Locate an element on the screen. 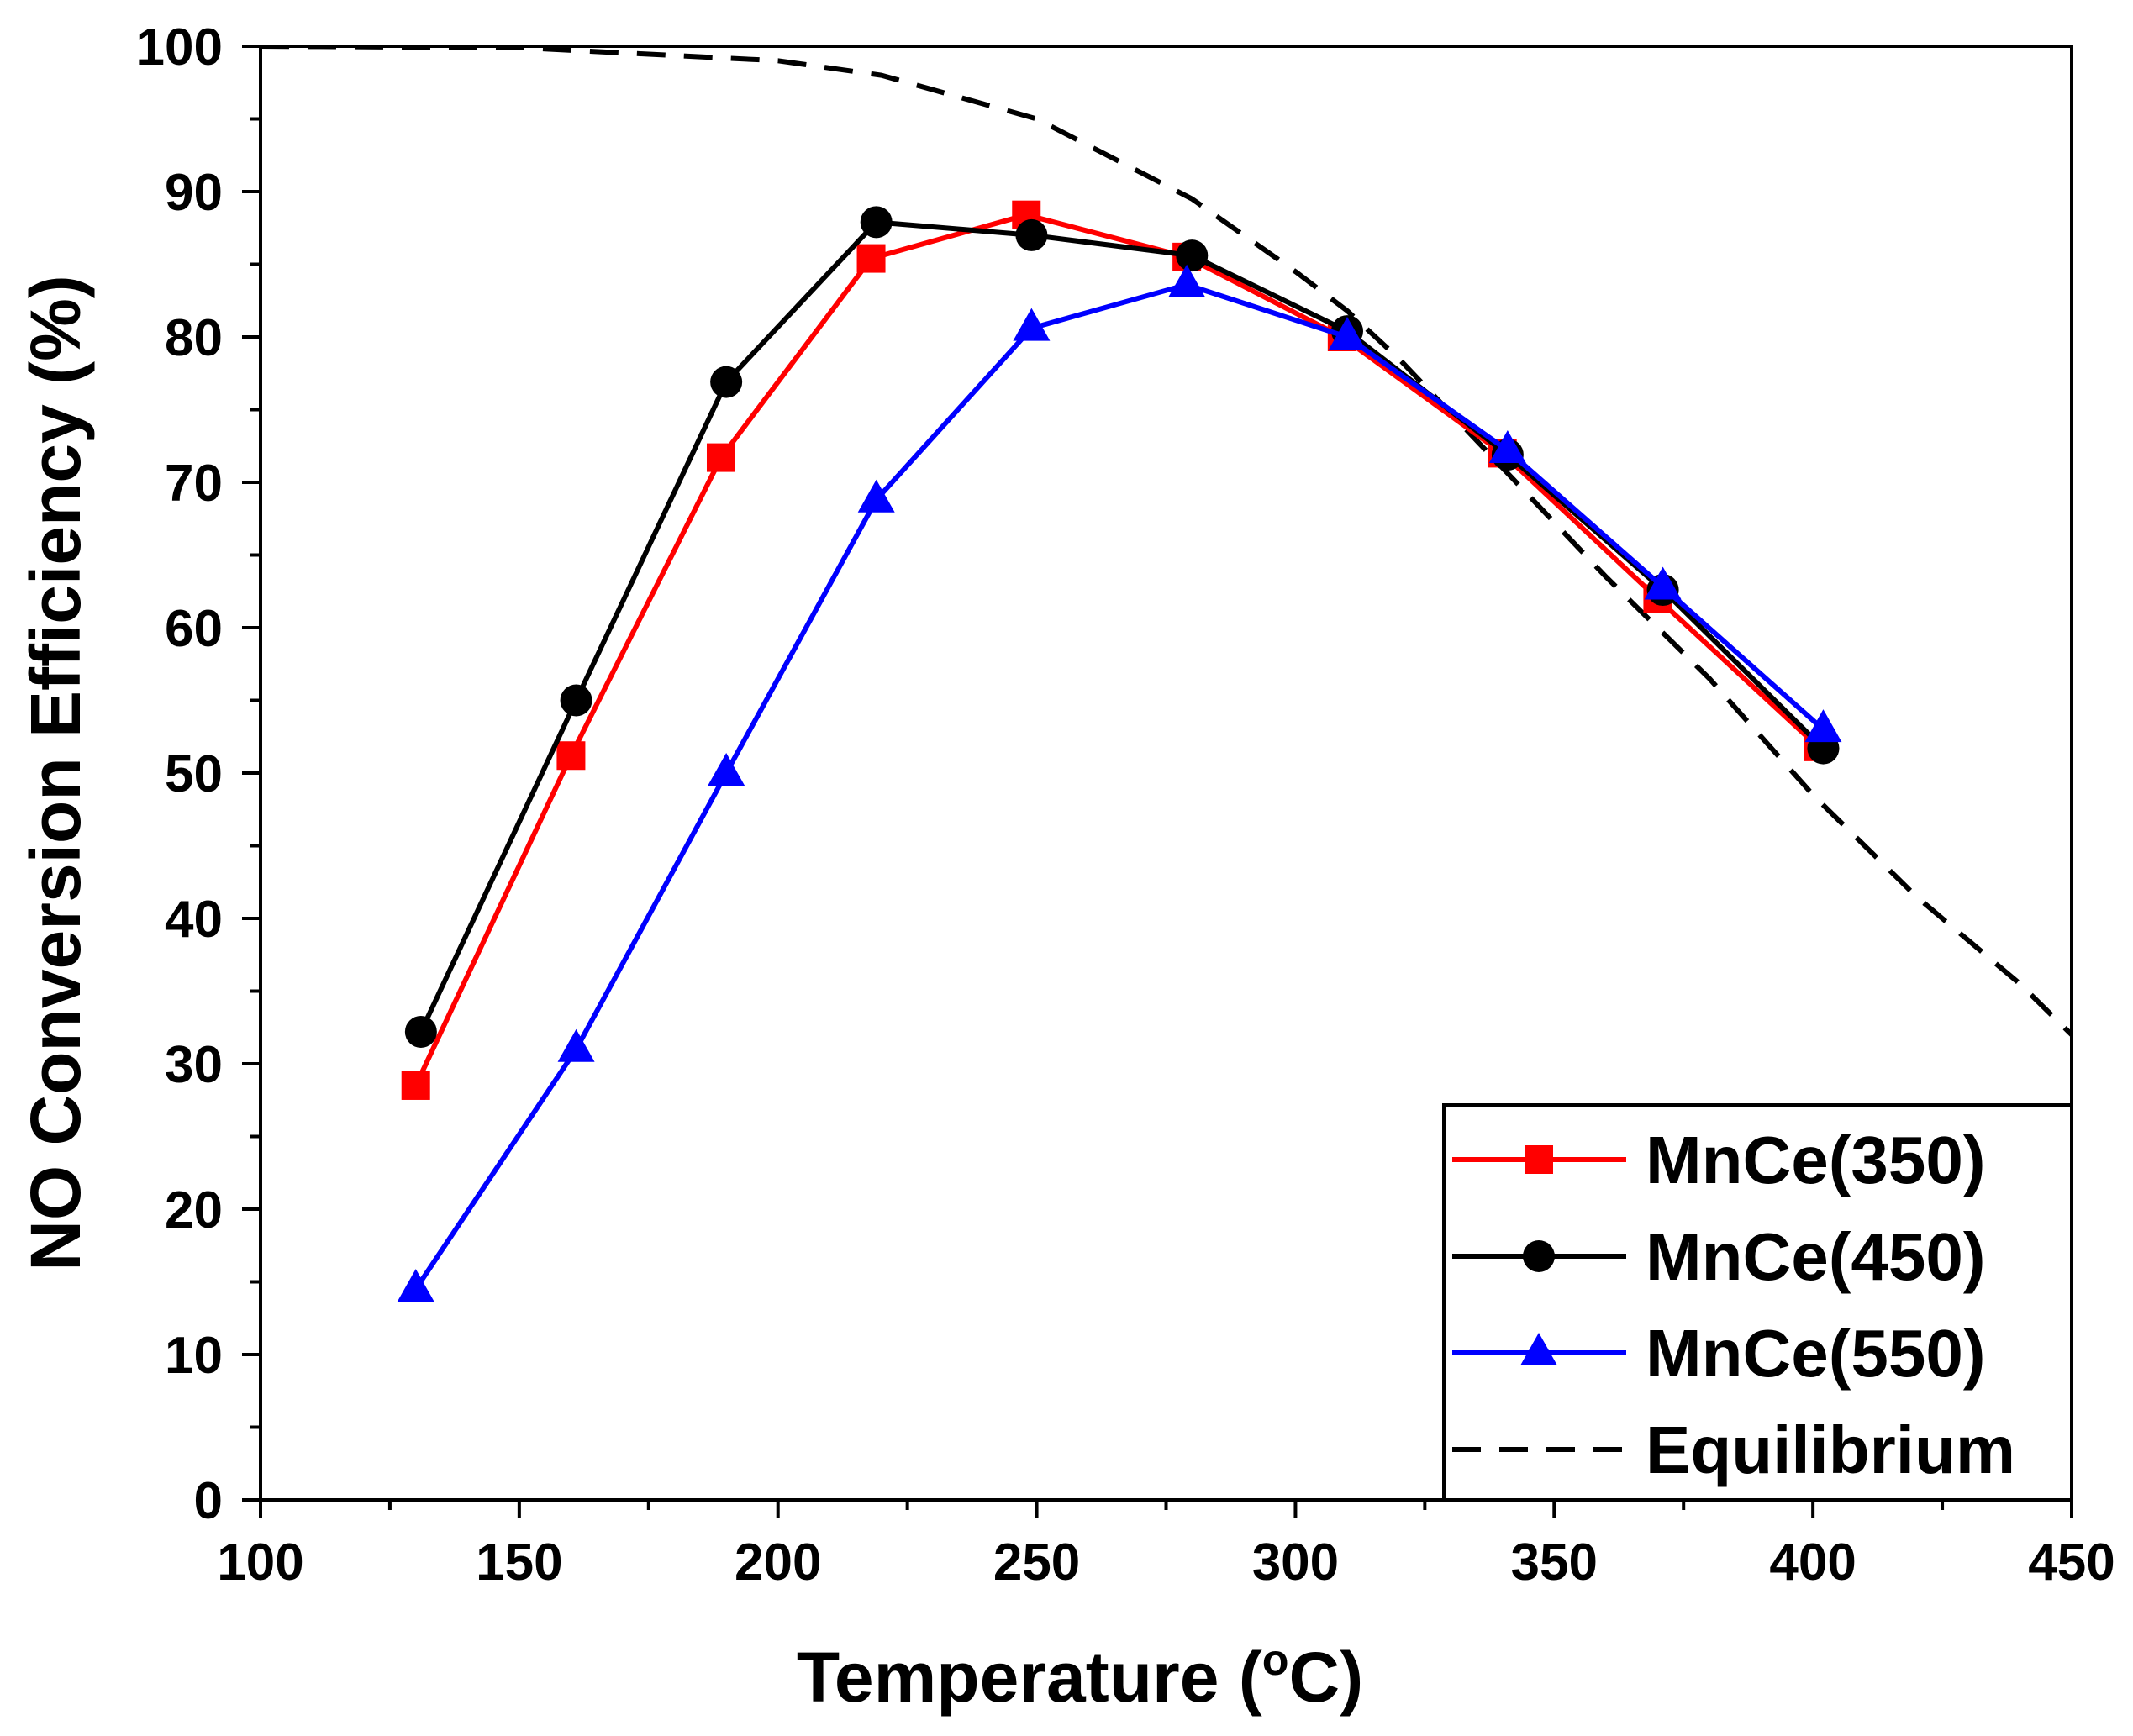 This screenshot has width=2133, height=1736. x-axis-unit: C is located at coordinates (1314, 1677).